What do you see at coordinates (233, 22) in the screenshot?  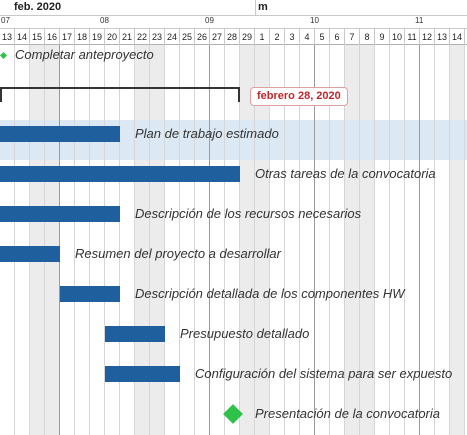 I see `week-header: 07 08 09 10 11` at bounding box center [233, 22].